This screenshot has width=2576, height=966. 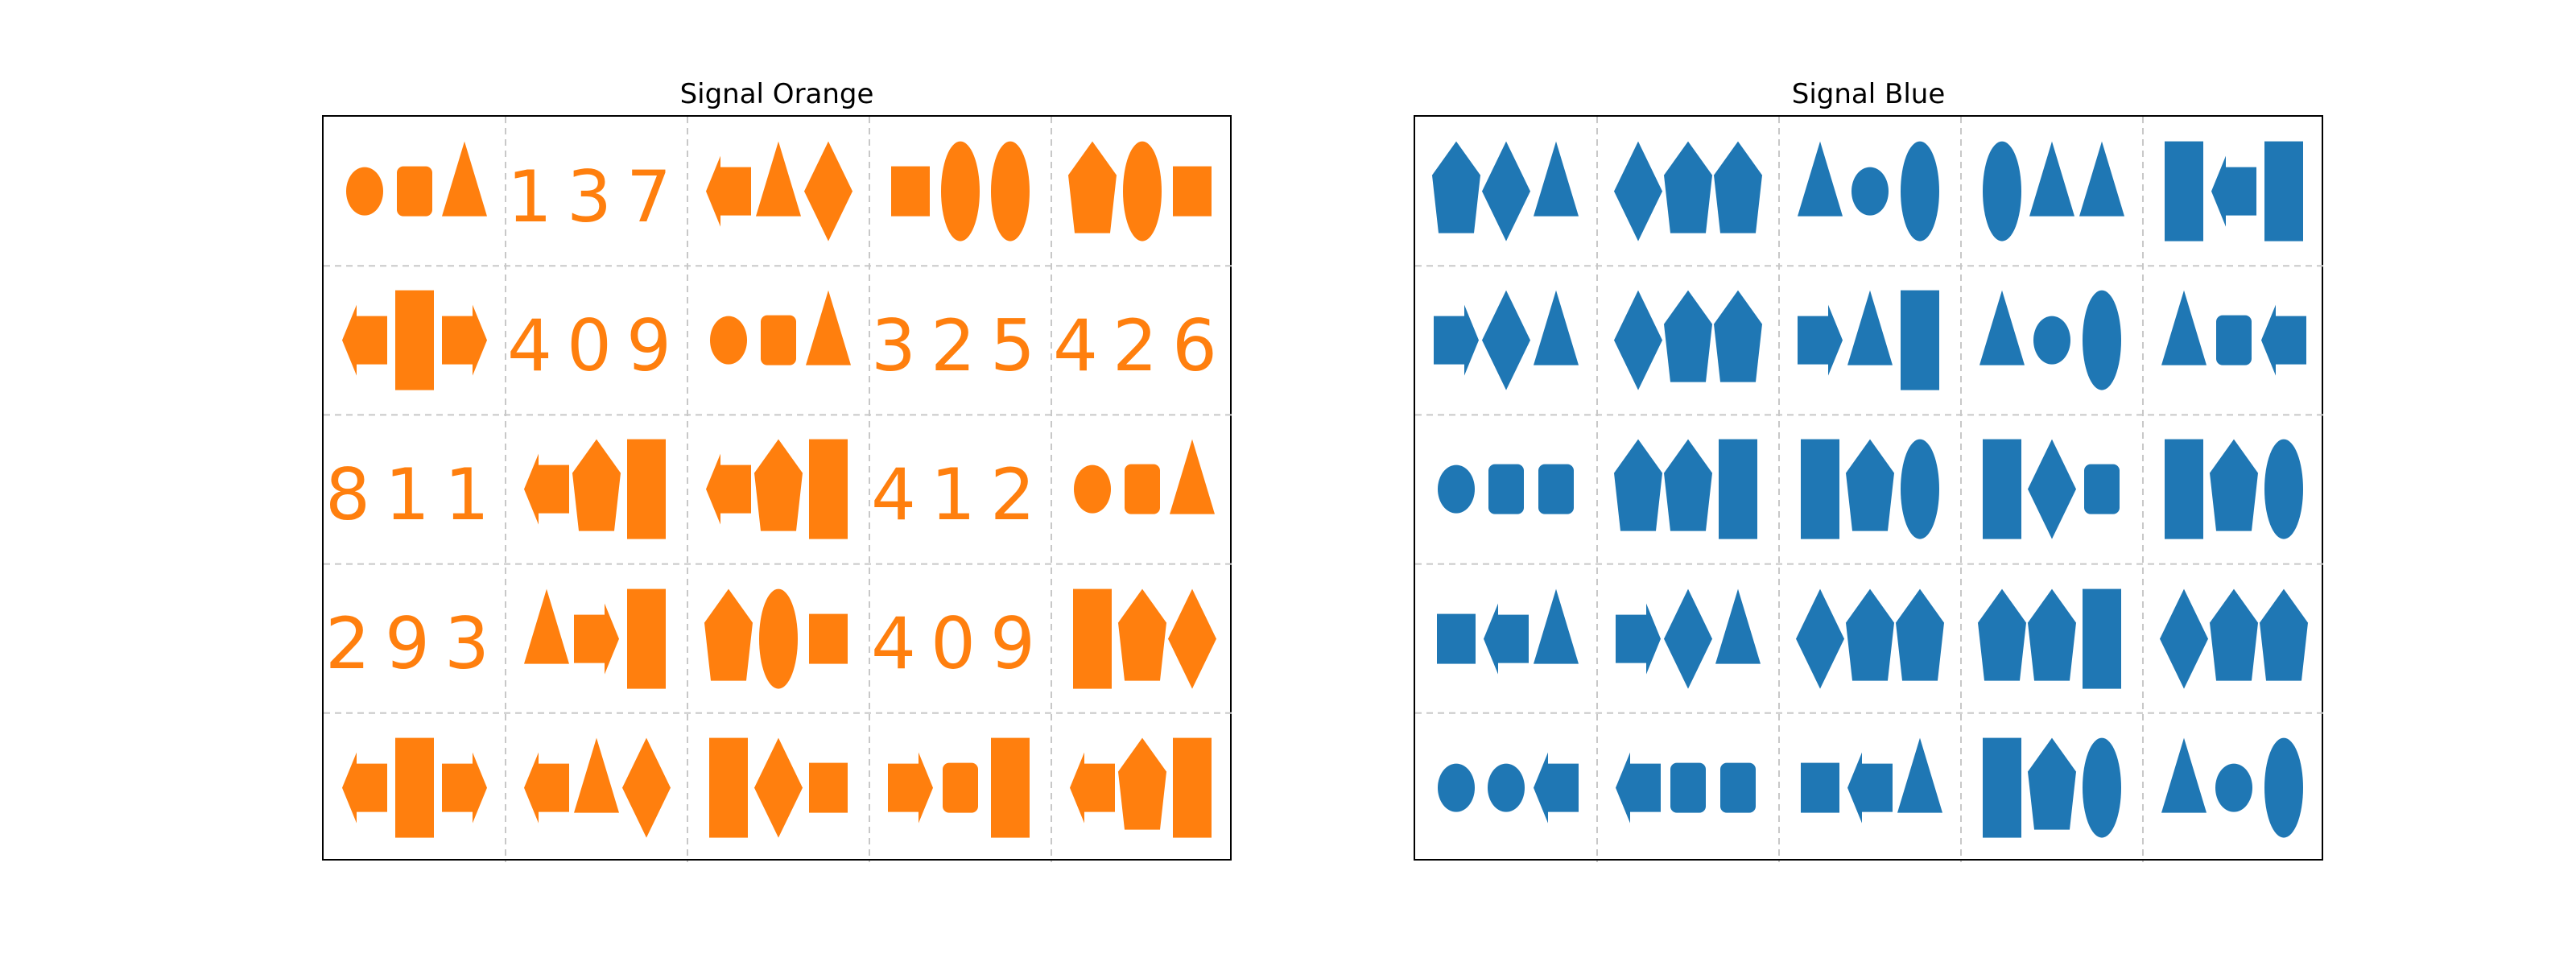 I want to click on panel-title: Signal Blue, so click(x=1868, y=94).